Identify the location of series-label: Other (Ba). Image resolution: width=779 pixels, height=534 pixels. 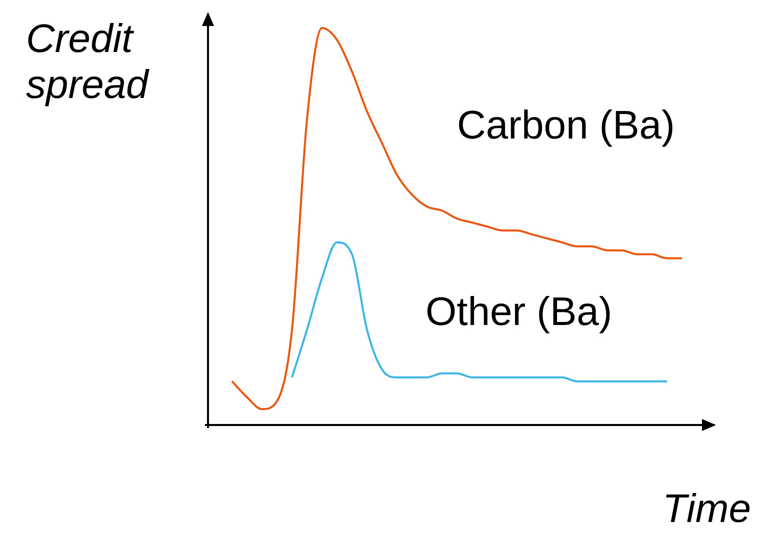
(519, 312).